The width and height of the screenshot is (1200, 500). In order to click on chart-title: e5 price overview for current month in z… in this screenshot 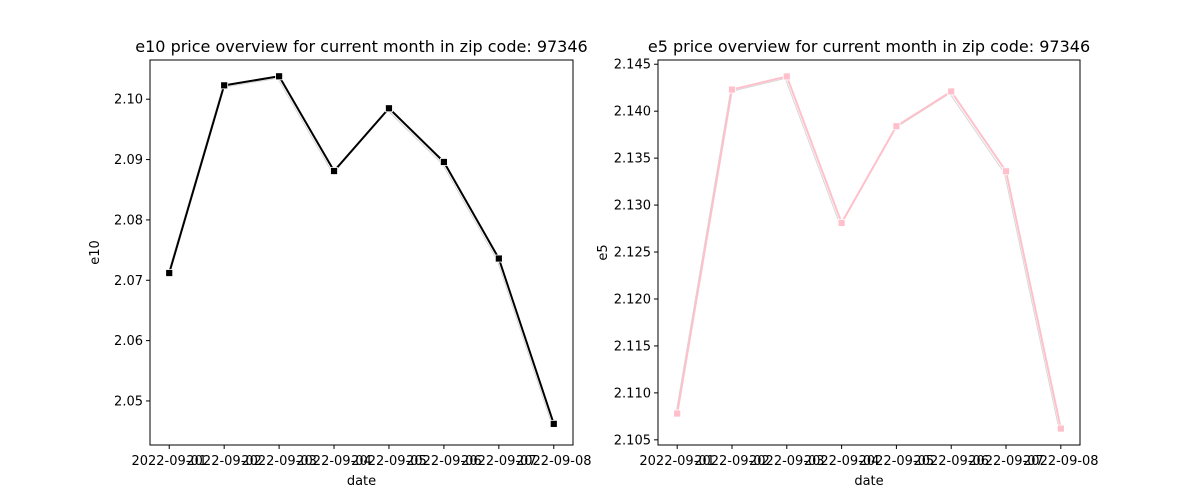, I will do `click(869, 46)`.